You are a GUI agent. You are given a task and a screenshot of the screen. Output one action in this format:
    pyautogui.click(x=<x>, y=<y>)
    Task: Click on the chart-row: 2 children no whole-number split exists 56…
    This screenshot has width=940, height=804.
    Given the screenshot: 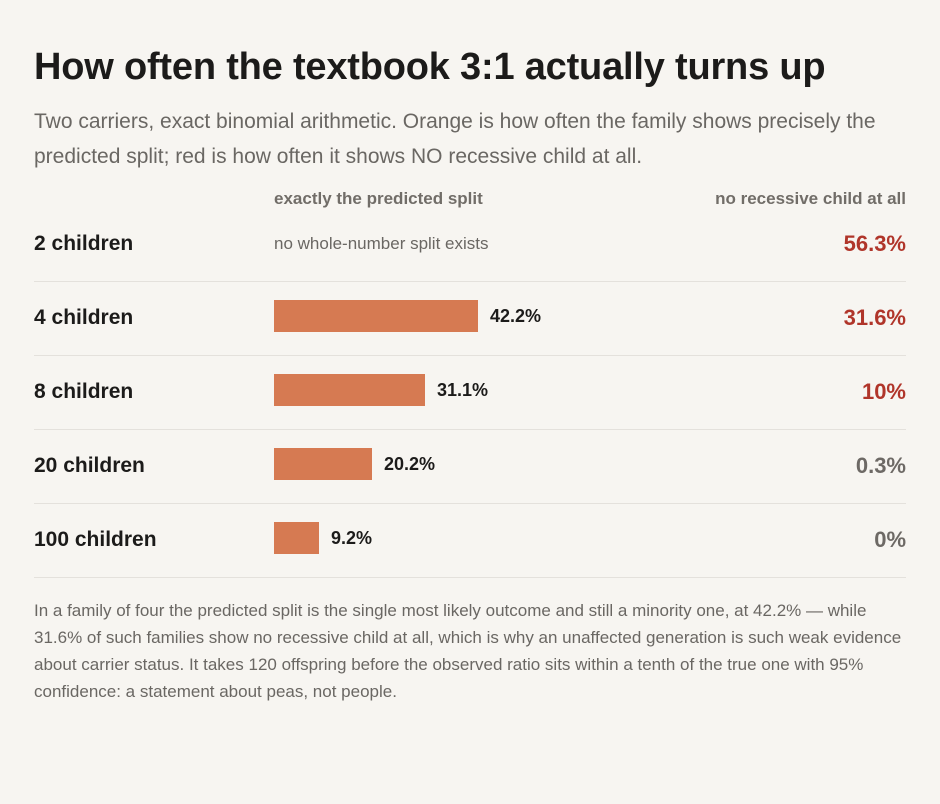 What is the action you would take?
    pyautogui.click(x=470, y=245)
    